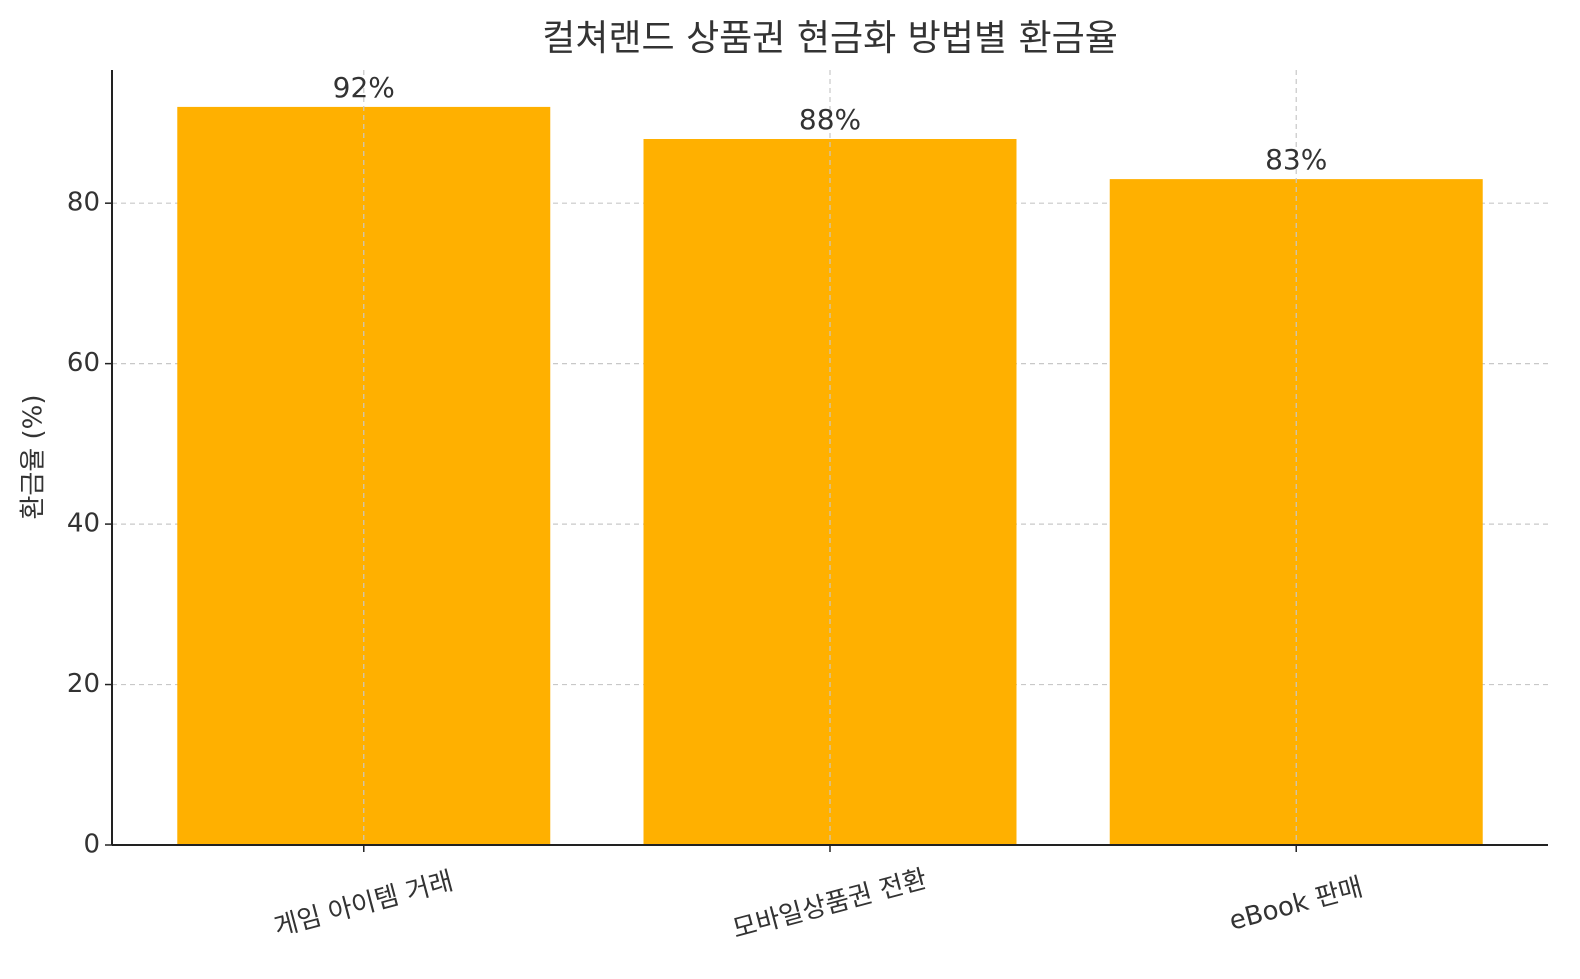 The height and width of the screenshot is (979, 1580). Describe the element at coordinates (91, 845) in the screenshot. I see `y-tick-label: 0` at that location.